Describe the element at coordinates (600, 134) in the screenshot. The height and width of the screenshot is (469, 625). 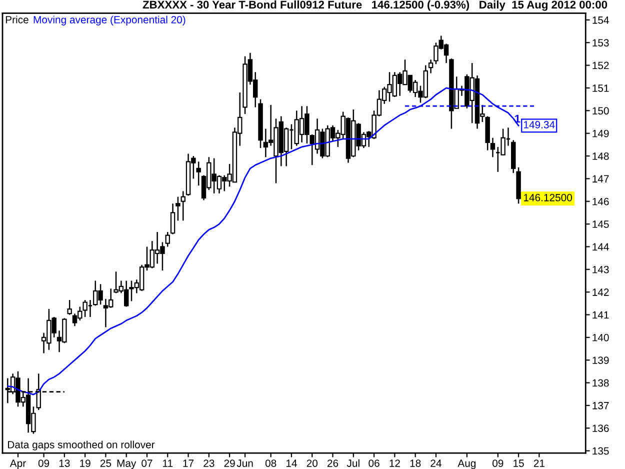
I see `y-tick-label: 149` at that location.